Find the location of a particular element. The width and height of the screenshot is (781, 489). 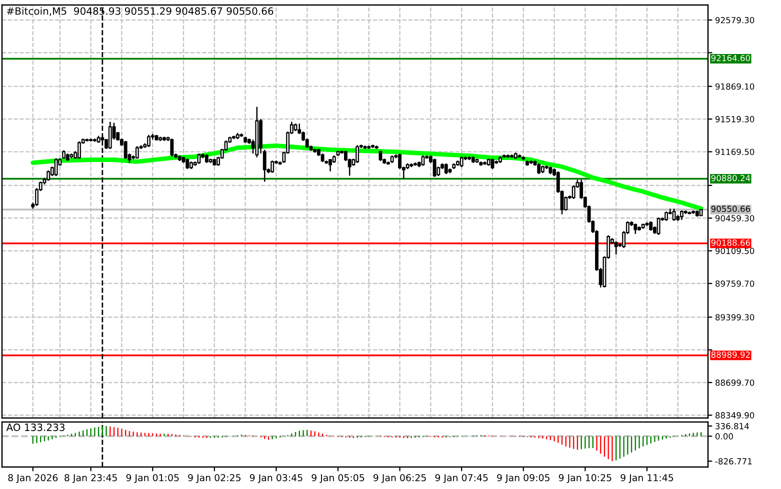

y-tick-label: 90109.50 is located at coordinates (734, 251).